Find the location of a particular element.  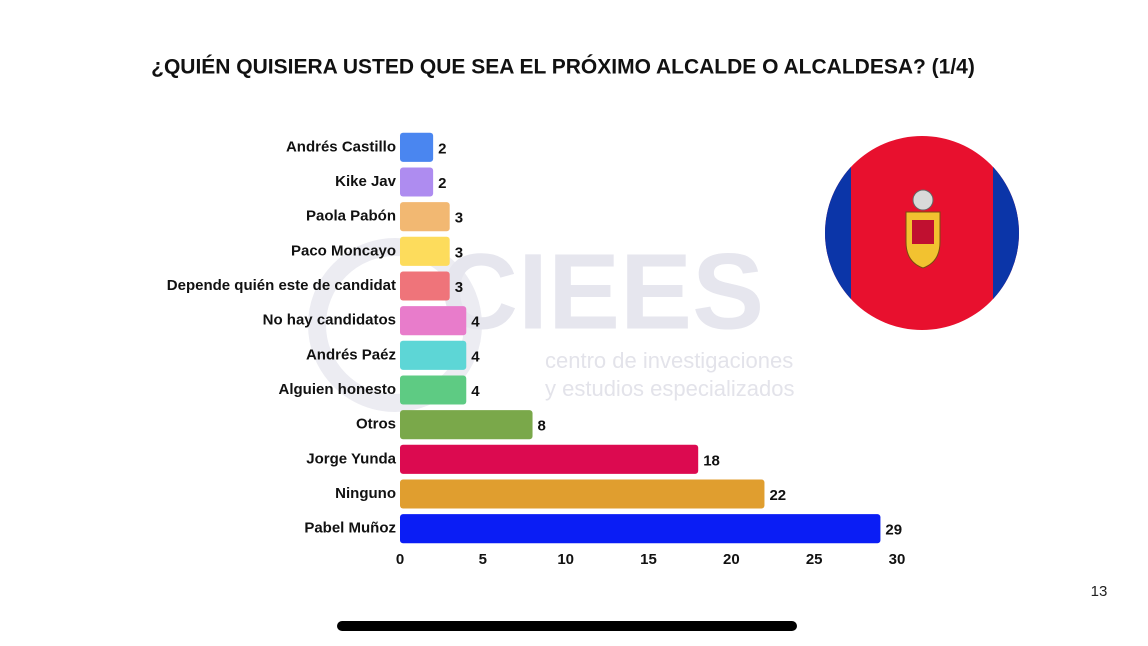

y-tick-label: Andrés Castillo is located at coordinates (341, 146).